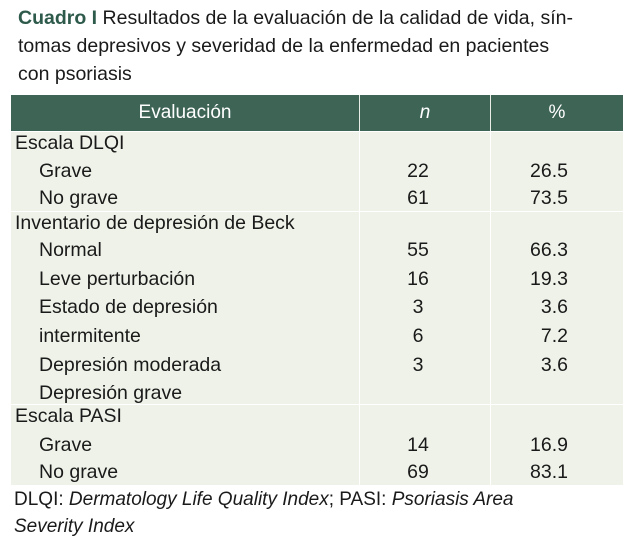  What do you see at coordinates (363, 499) in the screenshot?
I see `footnote-abbr-pasi: PASI:` at bounding box center [363, 499].